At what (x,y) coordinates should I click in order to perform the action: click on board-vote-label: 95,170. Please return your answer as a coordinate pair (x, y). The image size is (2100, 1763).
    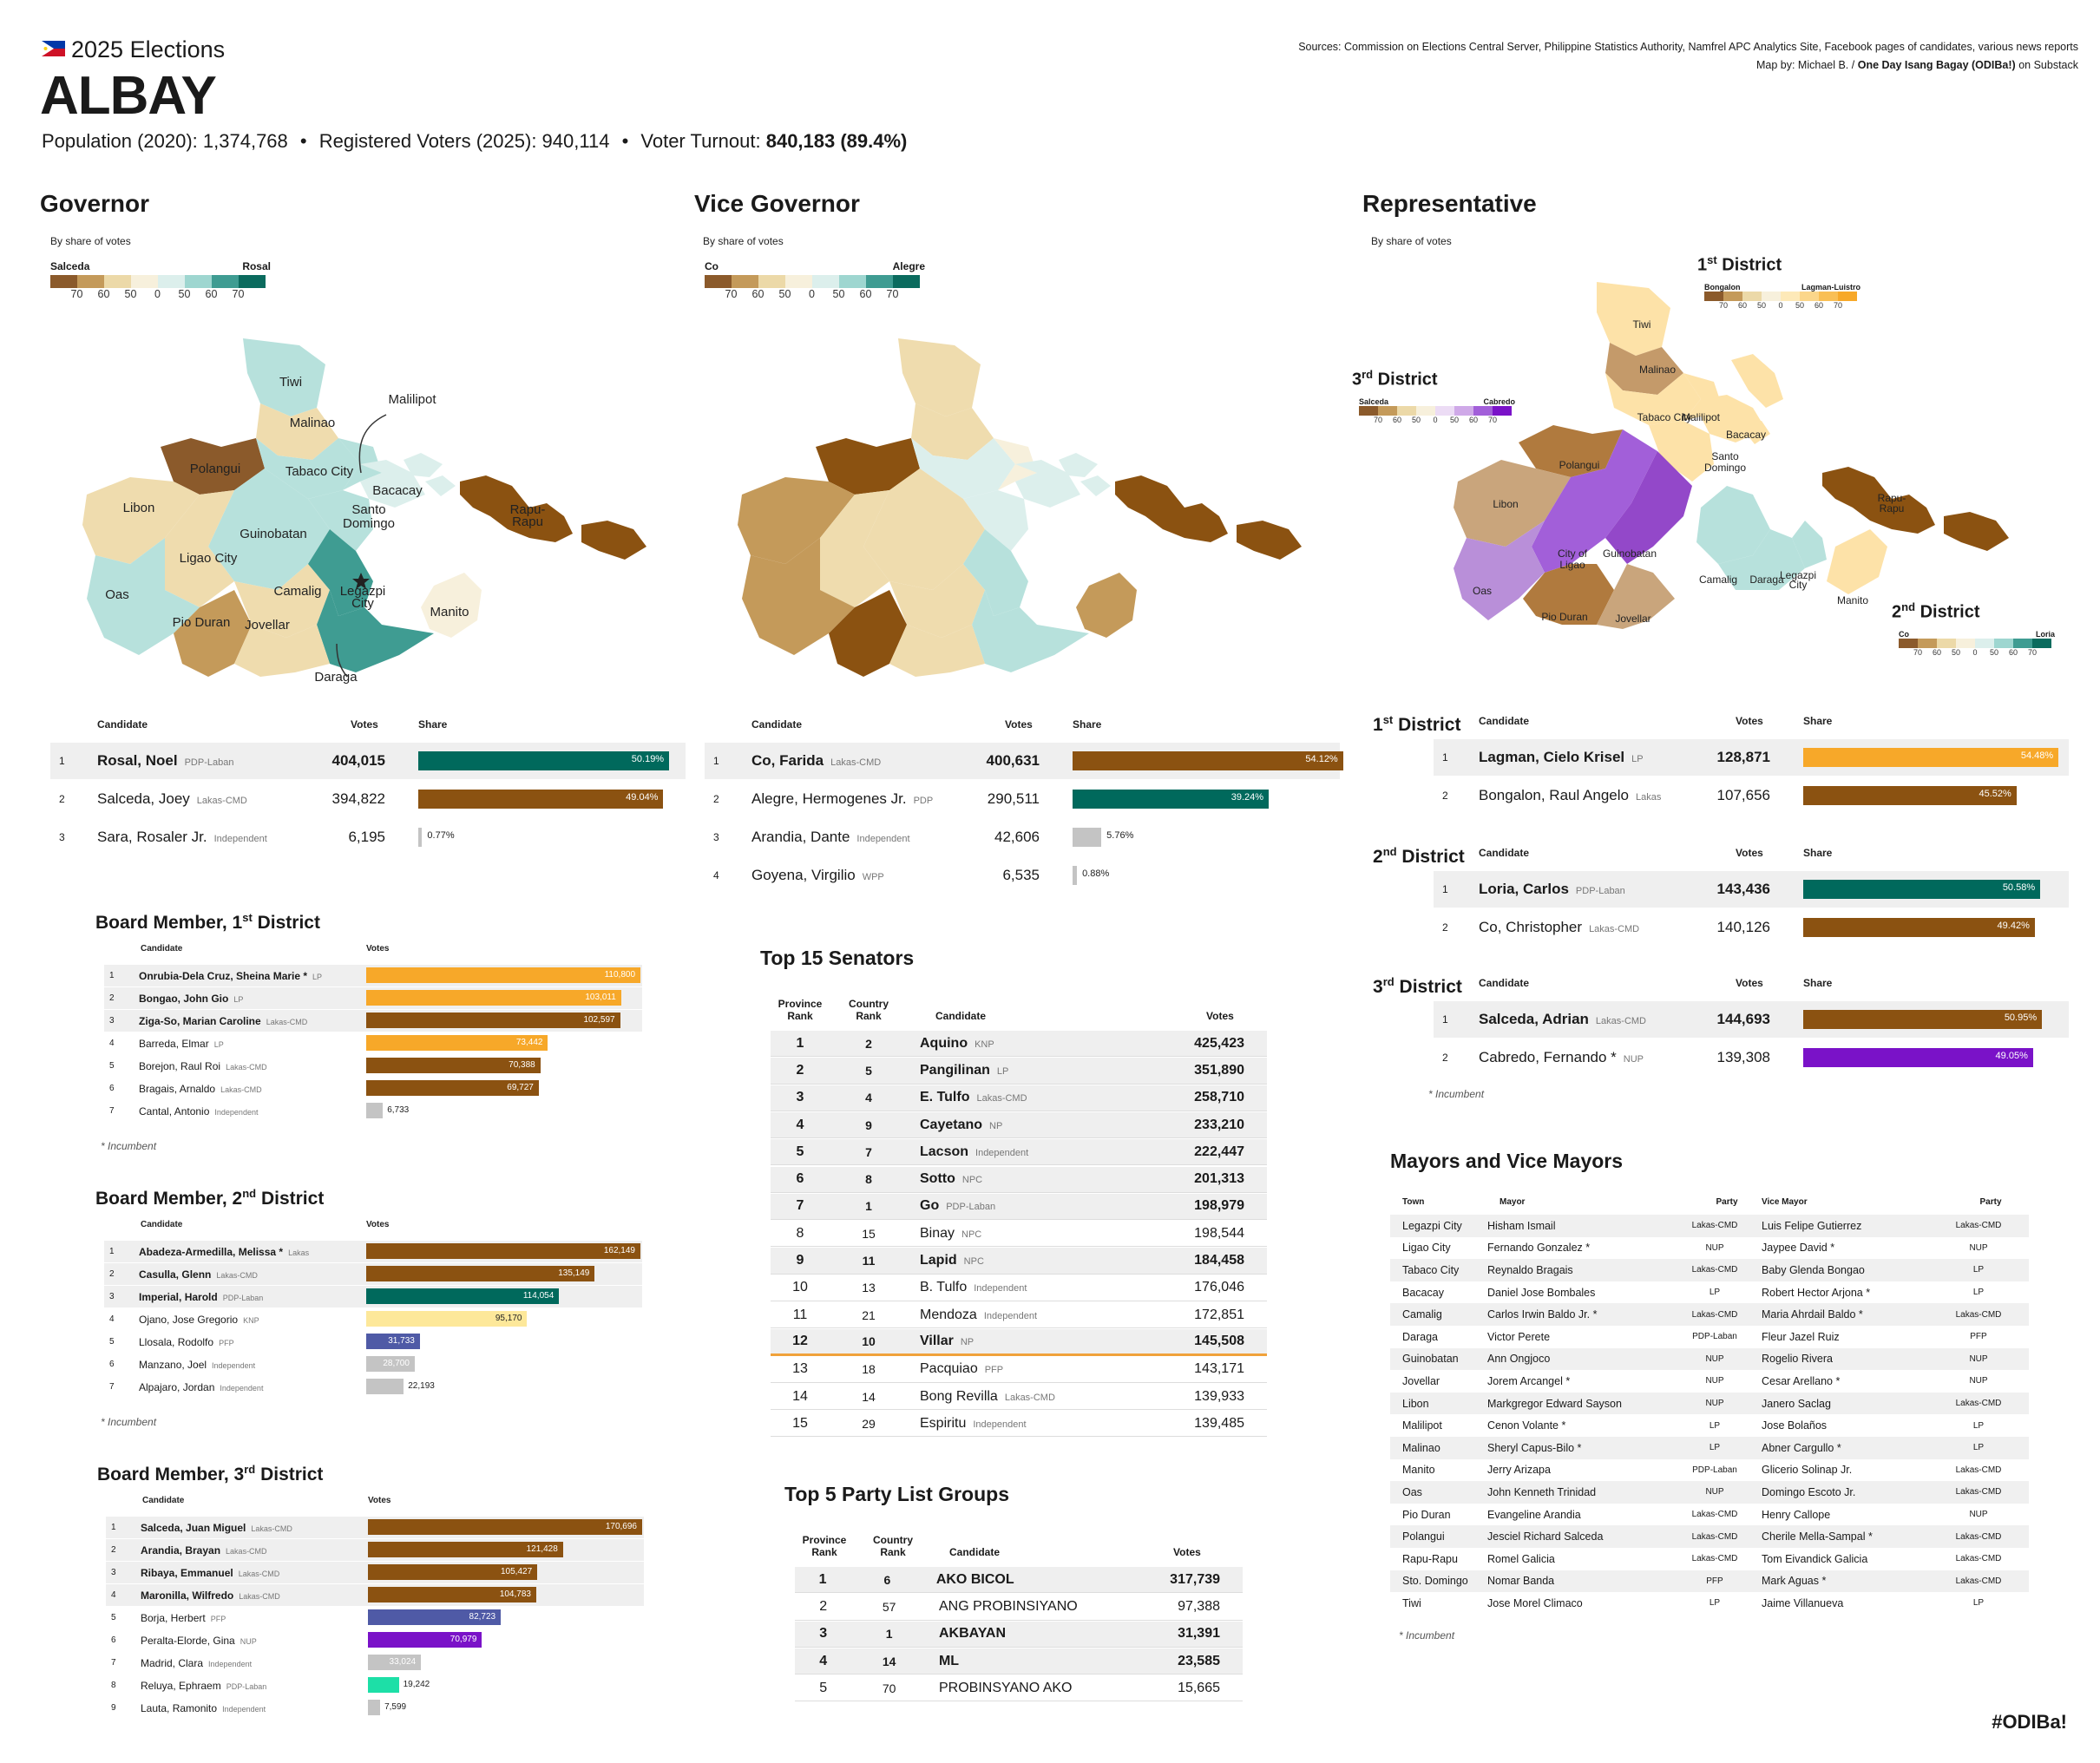
    Looking at the image, I should click on (508, 1318).